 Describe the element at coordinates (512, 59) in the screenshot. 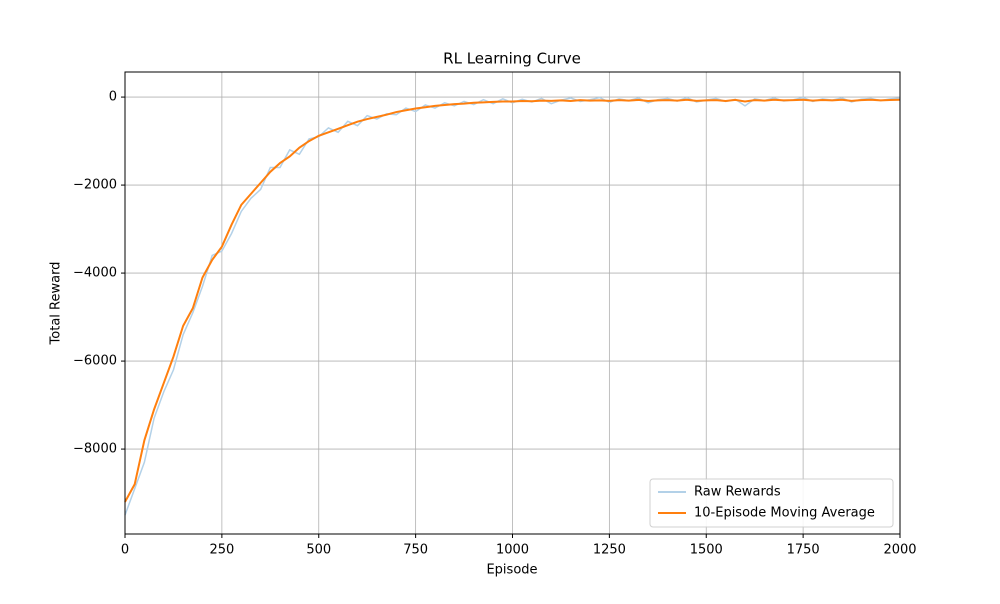

I see `chart-title: RL Learning Curve` at that location.